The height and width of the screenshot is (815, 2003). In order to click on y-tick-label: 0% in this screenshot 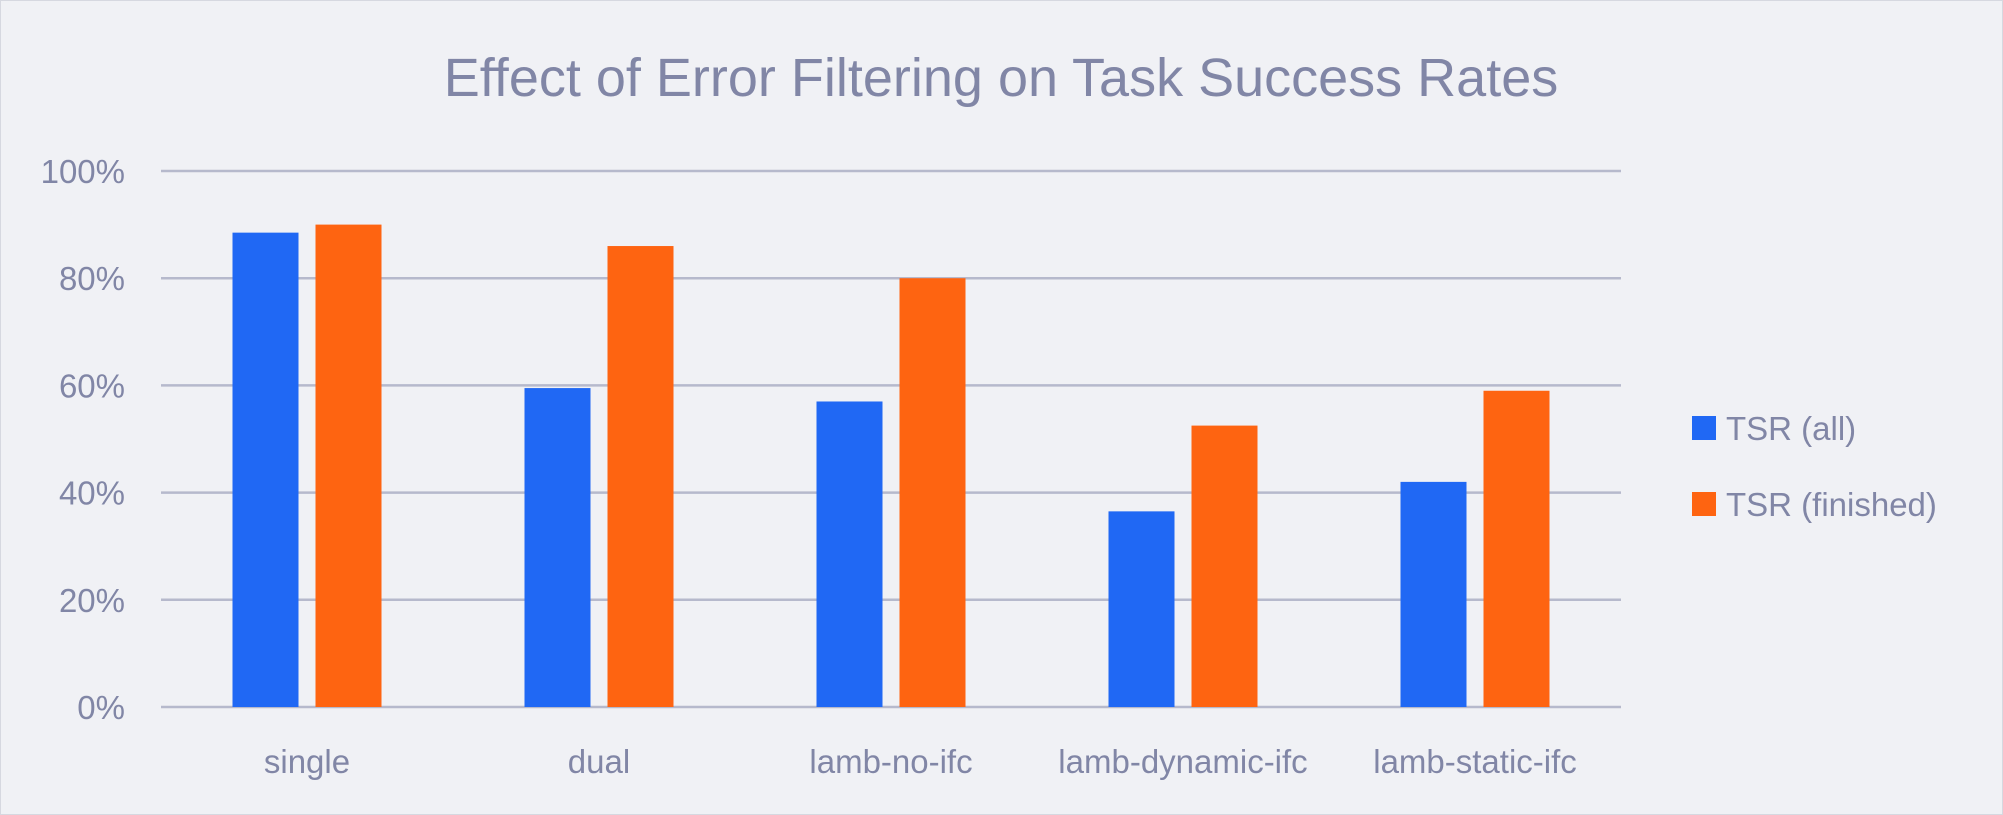, I will do `click(101, 707)`.